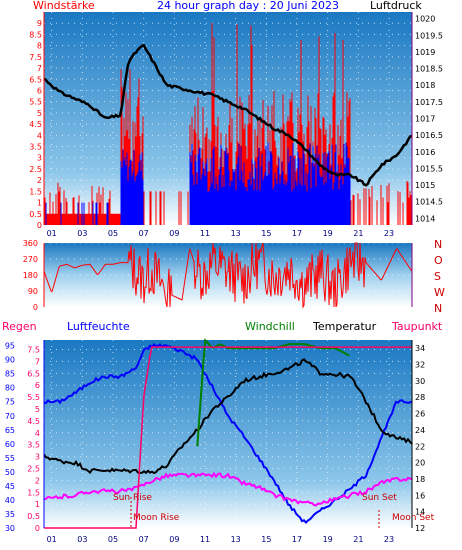 This screenshot has width=462, height=550. Describe the element at coordinates (420, 430) in the screenshot. I see `y-tick-label: 24` at that location.